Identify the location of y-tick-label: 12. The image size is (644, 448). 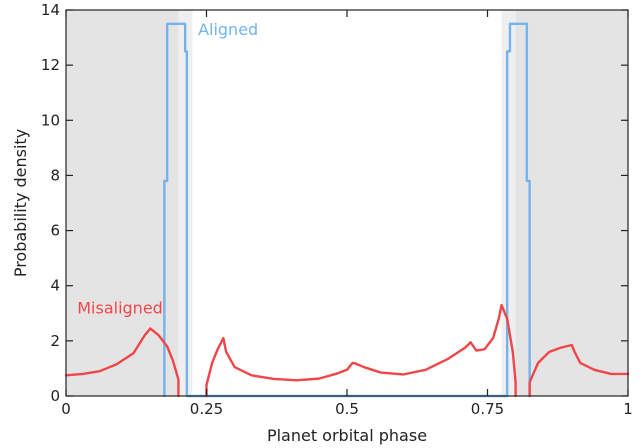
(50, 65).